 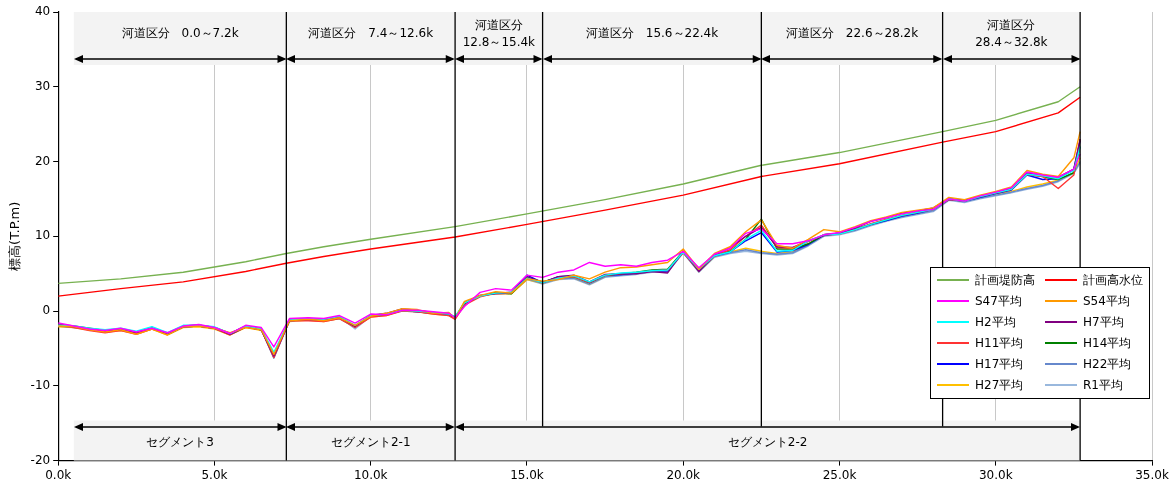 What do you see at coordinates (40, 459) in the screenshot?
I see `y-tick-label: -20` at bounding box center [40, 459].